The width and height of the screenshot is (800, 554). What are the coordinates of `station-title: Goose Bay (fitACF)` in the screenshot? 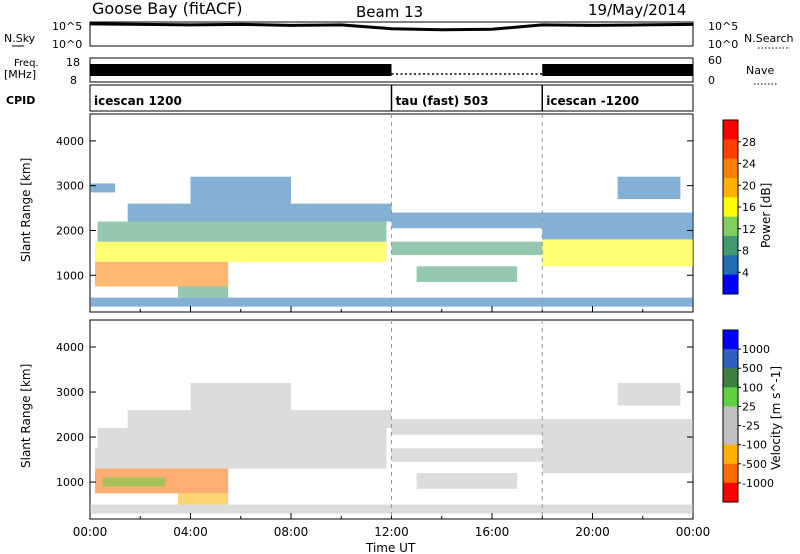 It's located at (167, 9).